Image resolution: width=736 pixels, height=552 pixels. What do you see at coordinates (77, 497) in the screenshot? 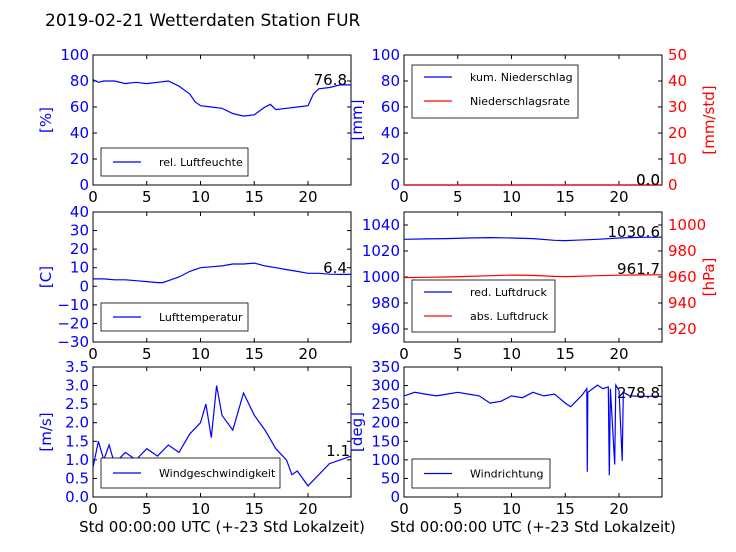
I see `y-tick-label: 0.0` at bounding box center [77, 497].